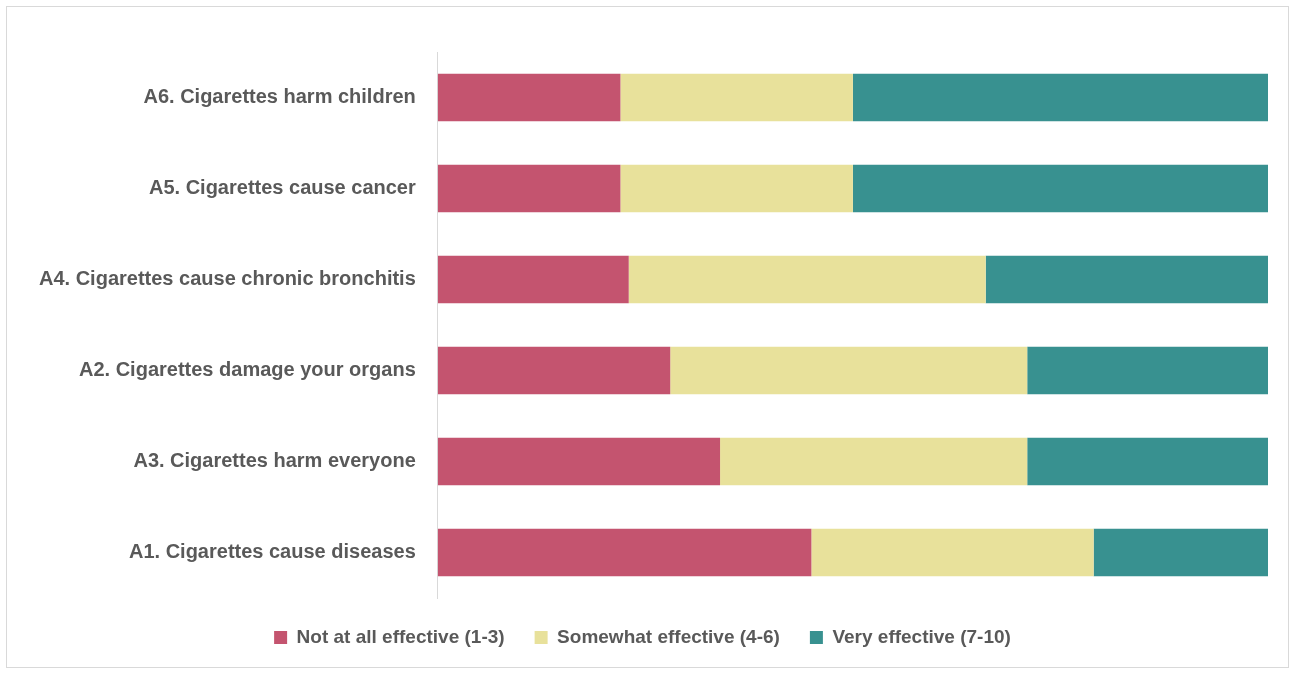  I want to click on y-tick-label: A1. Cigarettes cause diseases, so click(272, 551).